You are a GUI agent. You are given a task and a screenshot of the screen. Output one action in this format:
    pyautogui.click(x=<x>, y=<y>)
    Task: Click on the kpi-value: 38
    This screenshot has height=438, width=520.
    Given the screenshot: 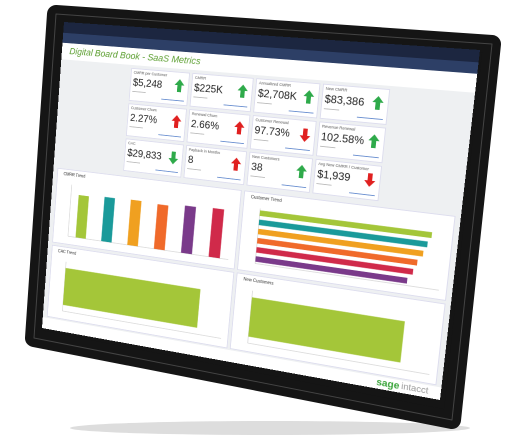 What is the action you would take?
    pyautogui.click(x=257, y=167)
    